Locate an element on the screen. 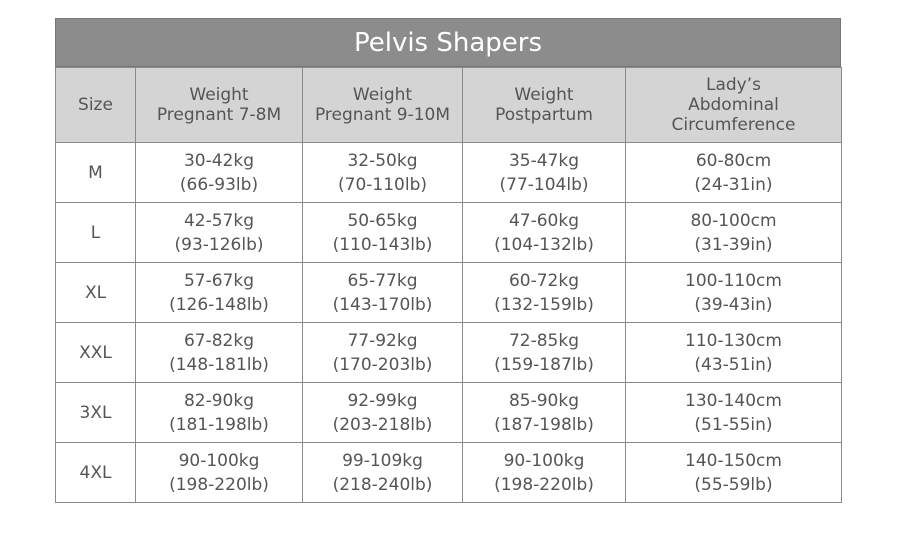  cell-line: (159-187lb) is located at coordinates (544, 364).